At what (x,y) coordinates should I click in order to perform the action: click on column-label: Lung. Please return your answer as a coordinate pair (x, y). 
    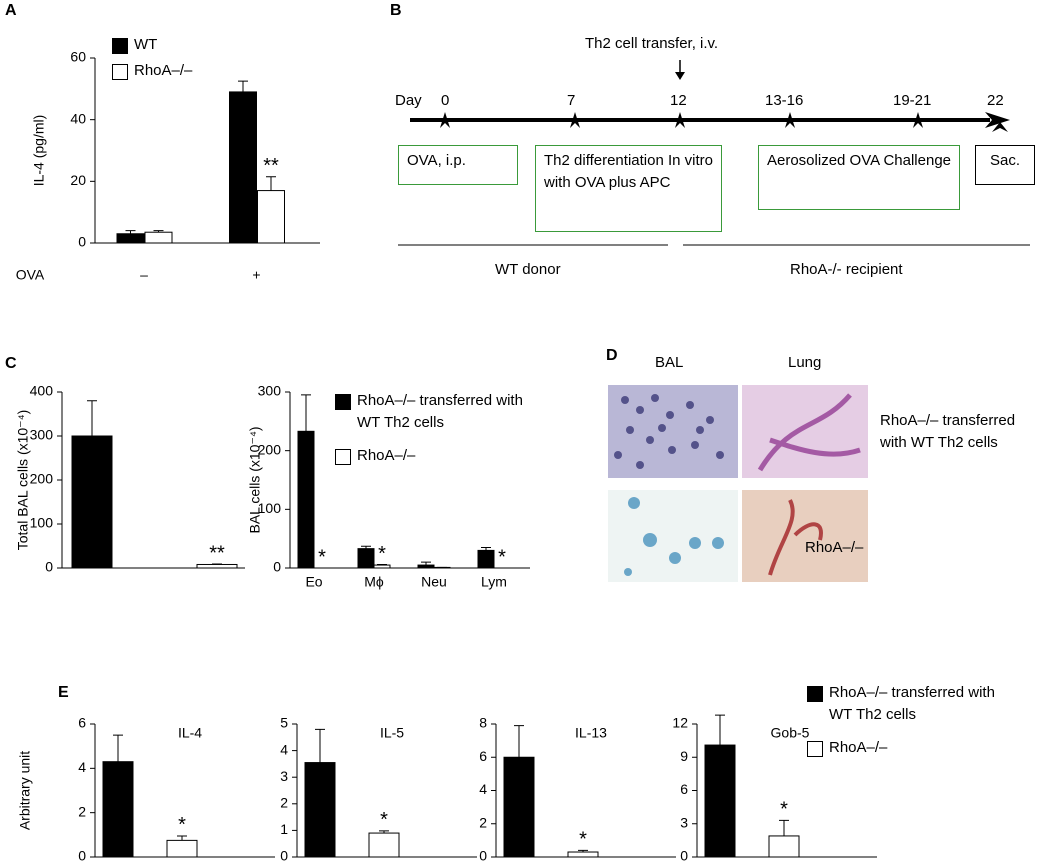
    Looking at the image, I should click on (805, 362).